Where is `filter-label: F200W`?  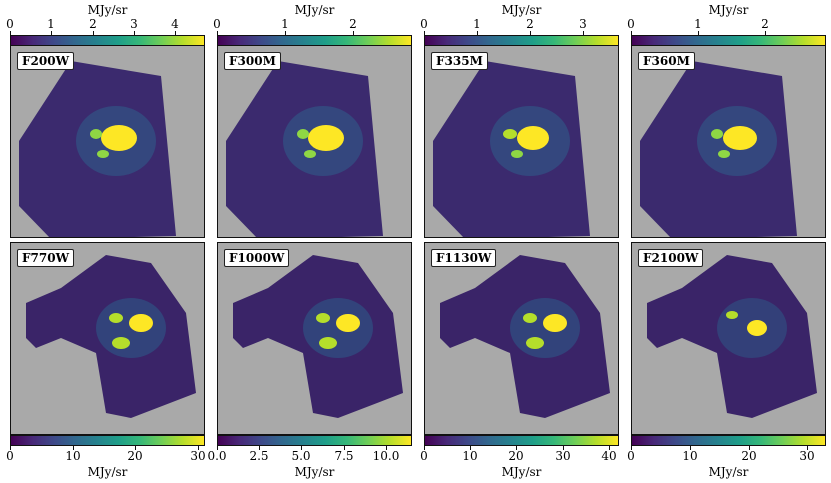 filter-label: F200W is located at coordinates (46, 61).